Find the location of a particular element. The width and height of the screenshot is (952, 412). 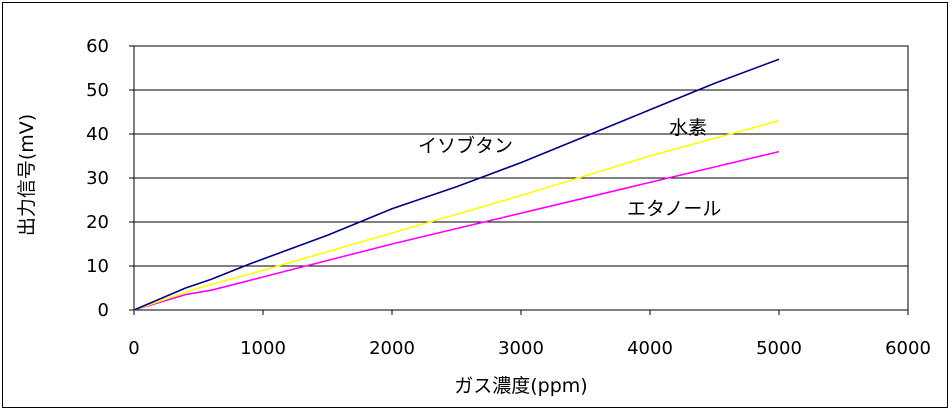

x-axis-title: ガス濃度(ppm) is located at coordinates (520, 386).